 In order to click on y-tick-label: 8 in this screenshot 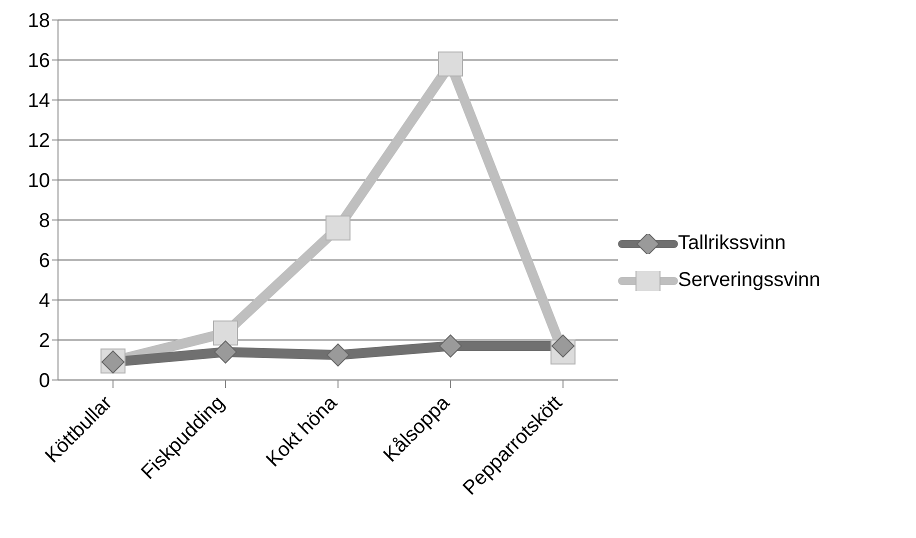, I will do `click(44, 221)`.